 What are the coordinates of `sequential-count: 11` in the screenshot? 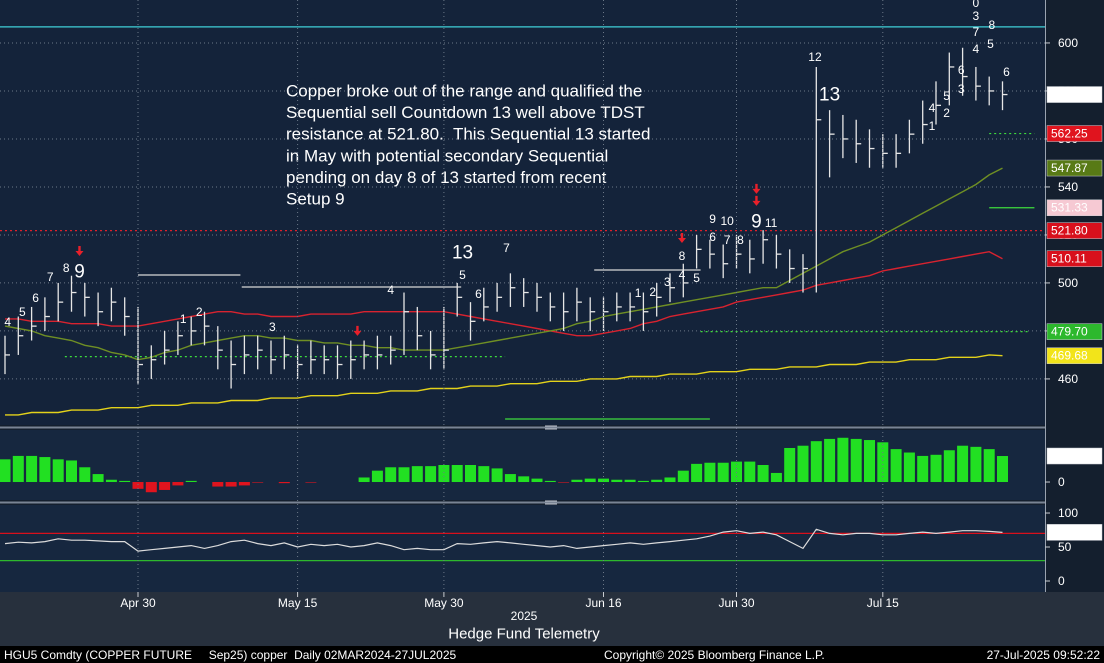 It's located at (771, 223).